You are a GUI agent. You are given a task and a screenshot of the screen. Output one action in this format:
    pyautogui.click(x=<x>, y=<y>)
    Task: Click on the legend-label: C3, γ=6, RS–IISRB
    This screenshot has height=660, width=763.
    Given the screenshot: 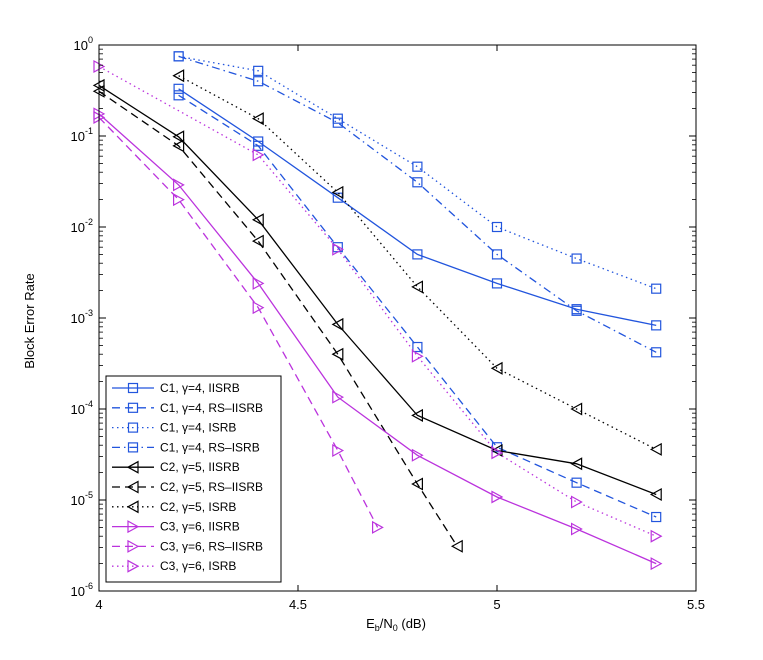 What is the action you would take?
    pyautogui.click(x=211, y=546)
    